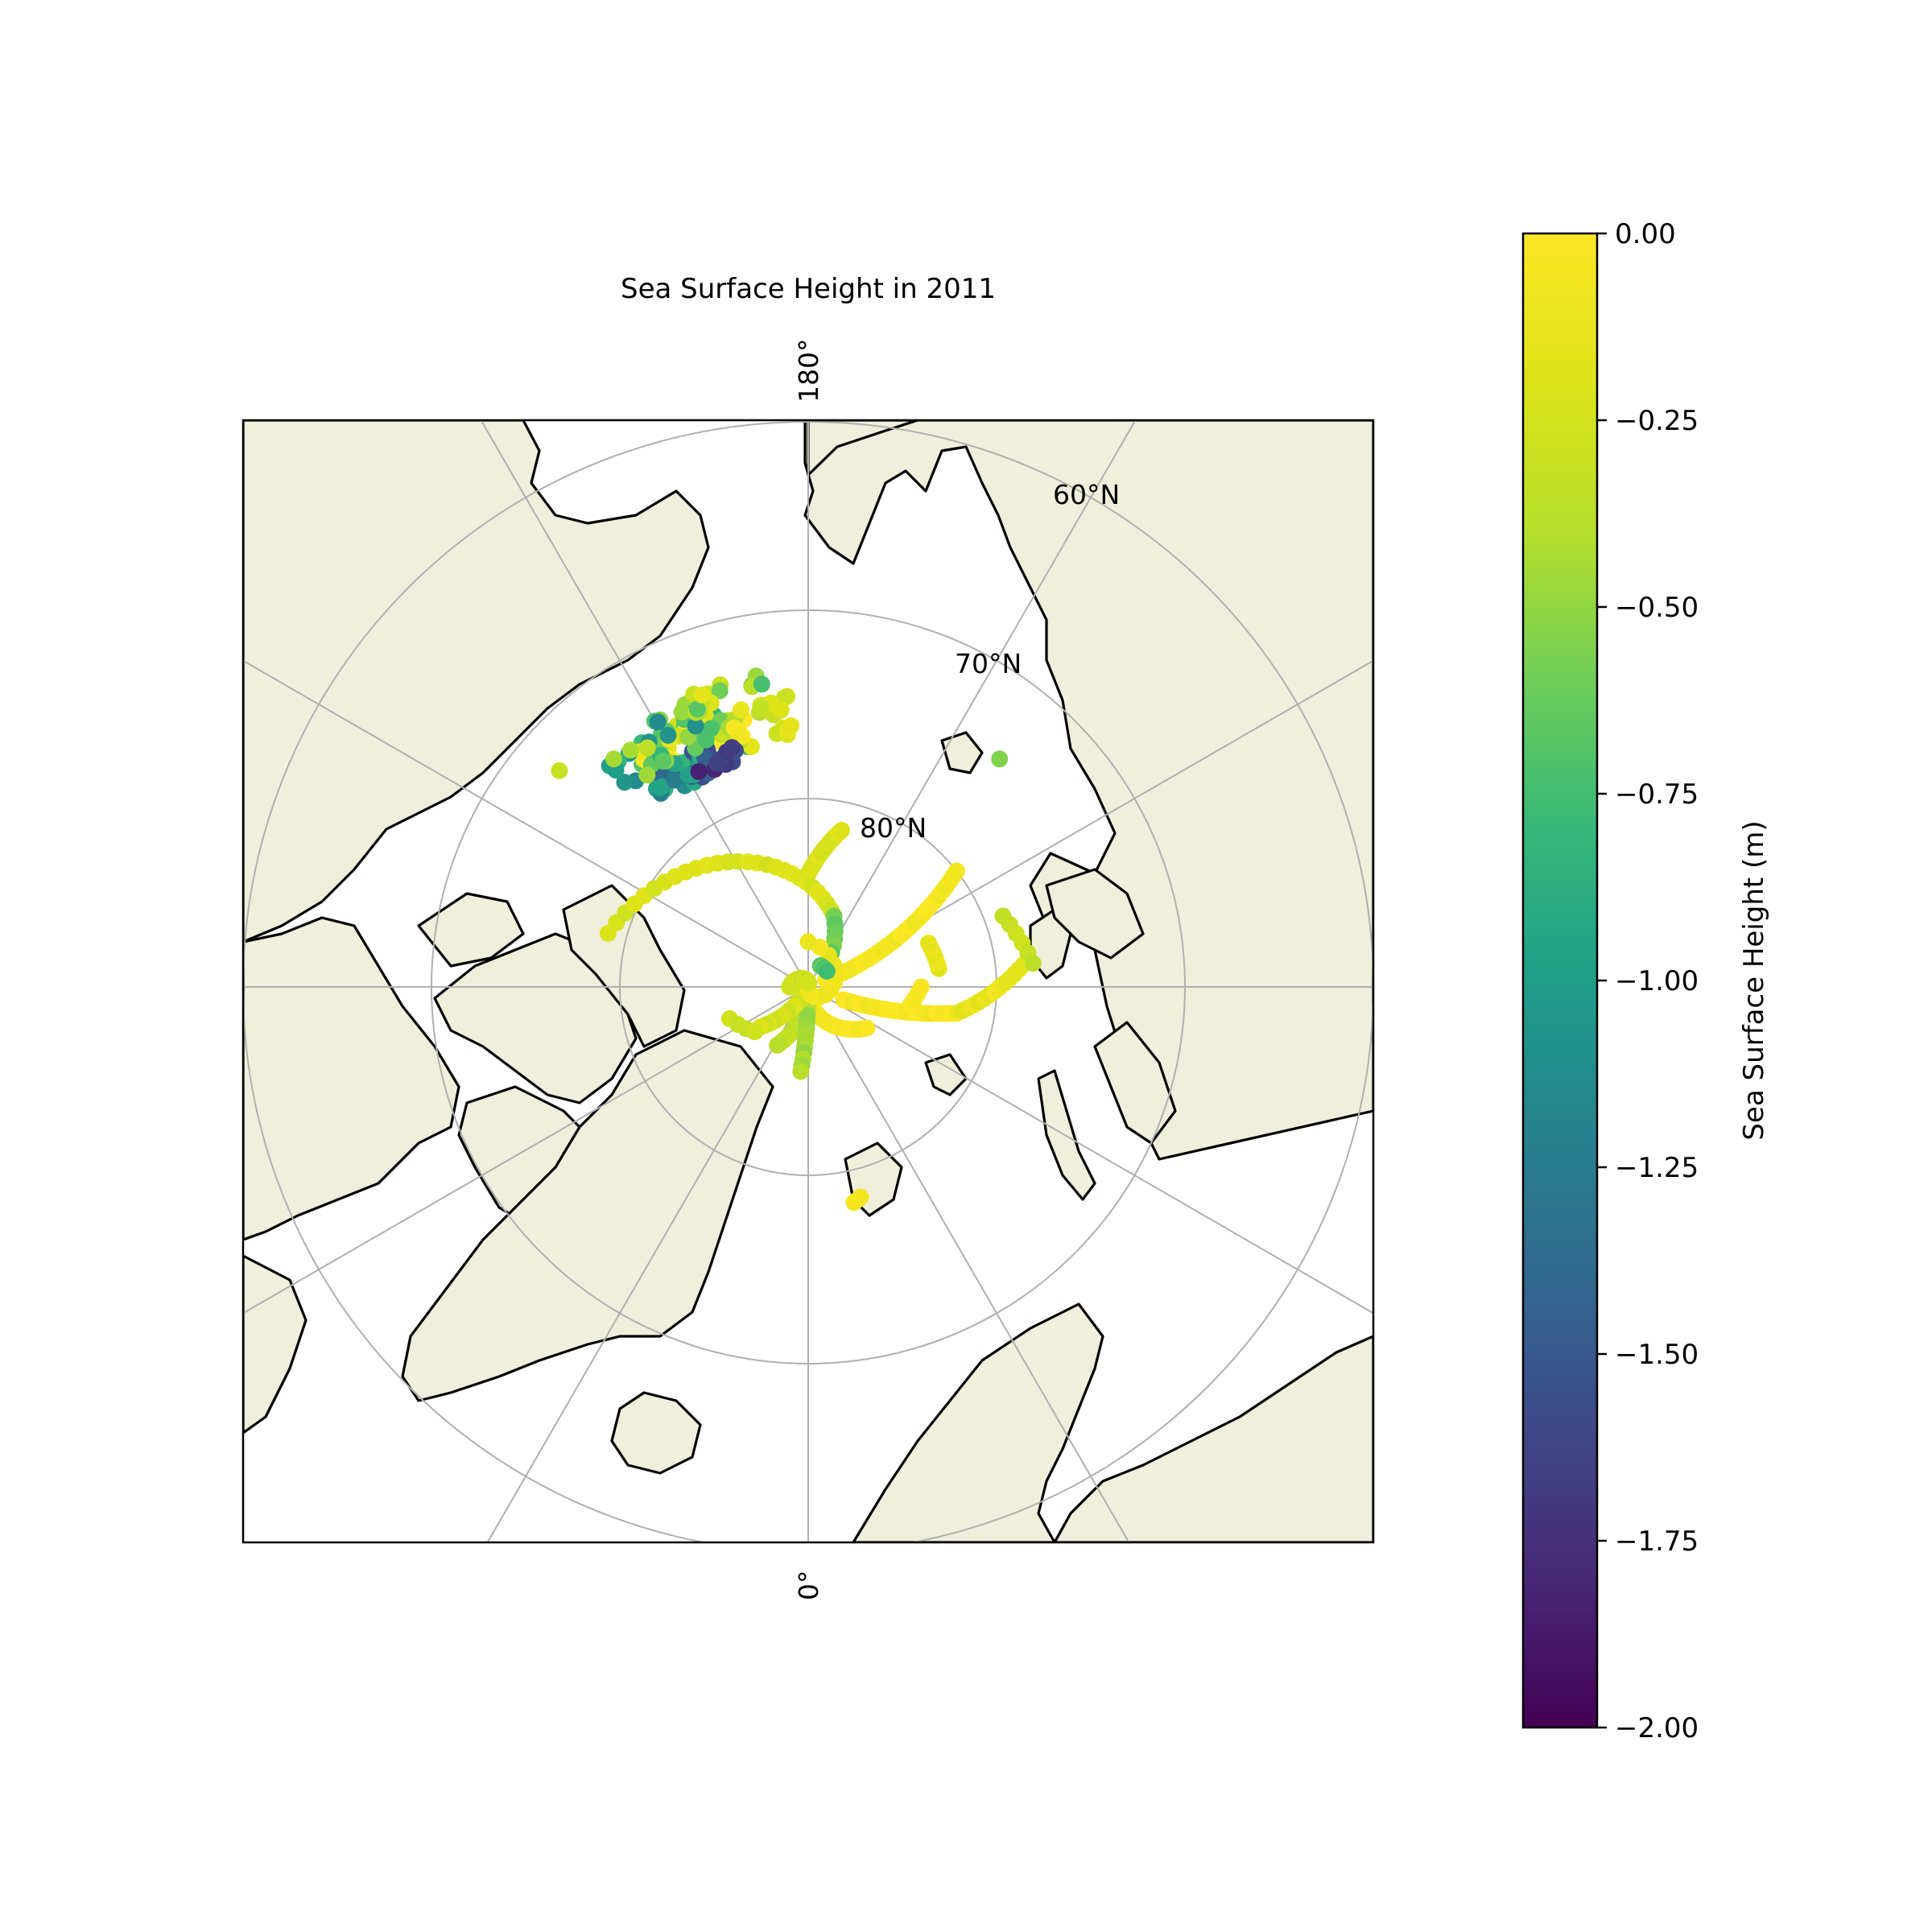 This screenshot has width=1932, height=1932. Describe the element at coordinates (1657, 1355) in the screenshot. I see `colorbar-tick-label: −1.50` at that location.